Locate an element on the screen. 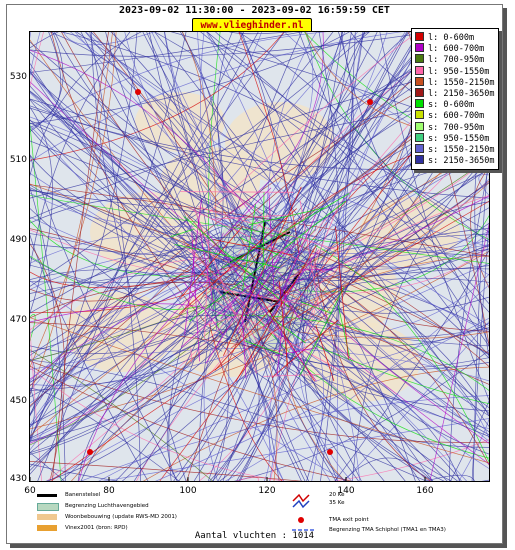 The width and height of the screenshot is (515, 550). runway-swatch is located at coordinates (47, 495).